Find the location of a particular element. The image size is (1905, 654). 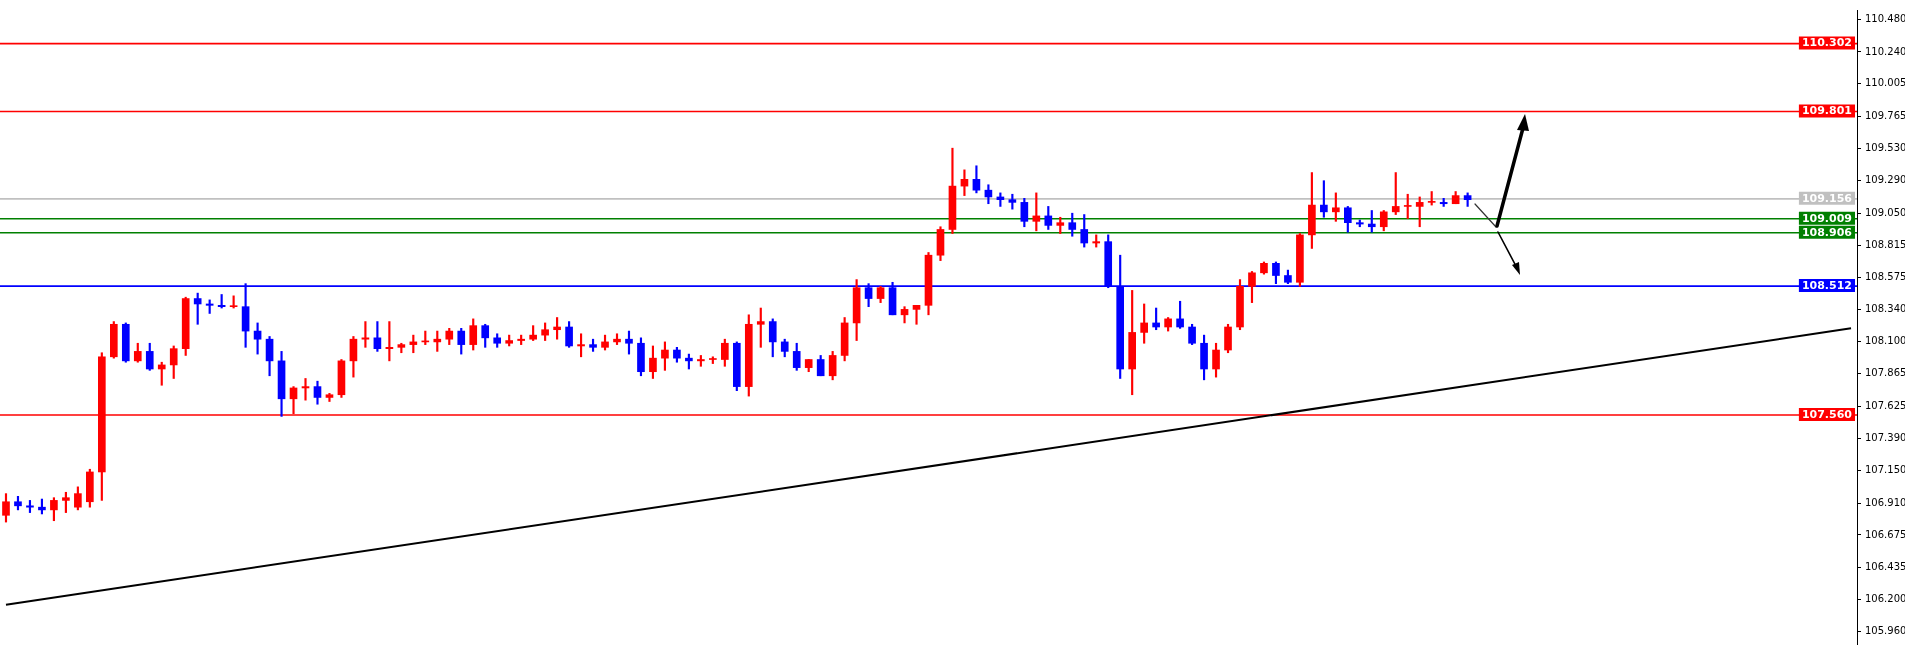

y-tick-label: 109.290 is located at coordinates (1885, 180).